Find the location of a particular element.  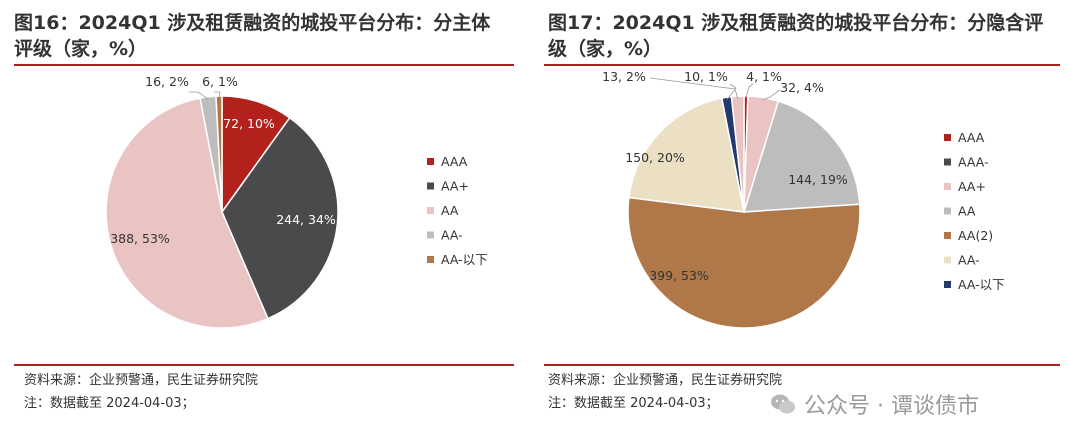

pie-slice-AA- is located at coordinates (686, 155).